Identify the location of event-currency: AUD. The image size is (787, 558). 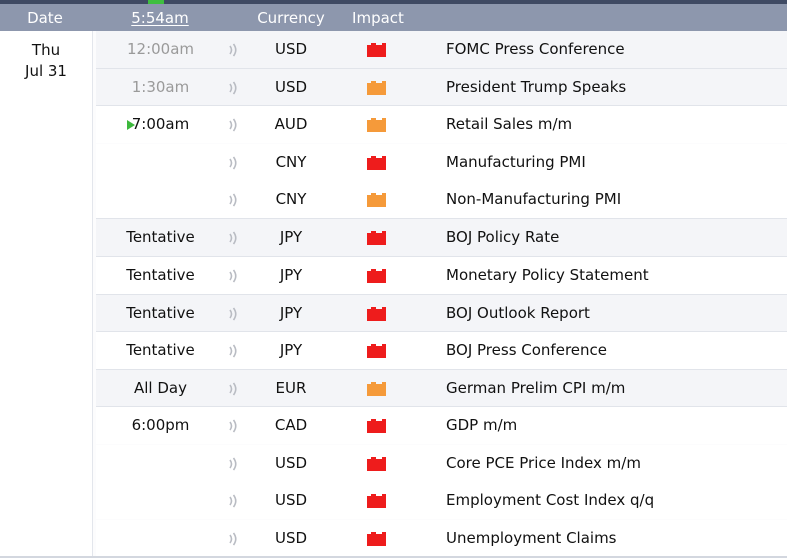
(291, 124).